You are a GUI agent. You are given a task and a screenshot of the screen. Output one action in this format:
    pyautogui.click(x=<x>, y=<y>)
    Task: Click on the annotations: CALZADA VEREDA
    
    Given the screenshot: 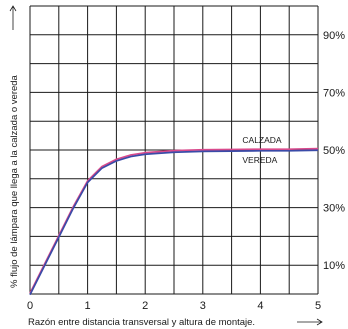 What is the action you would take?
    pyautogui.click(x=262, y=150)
    